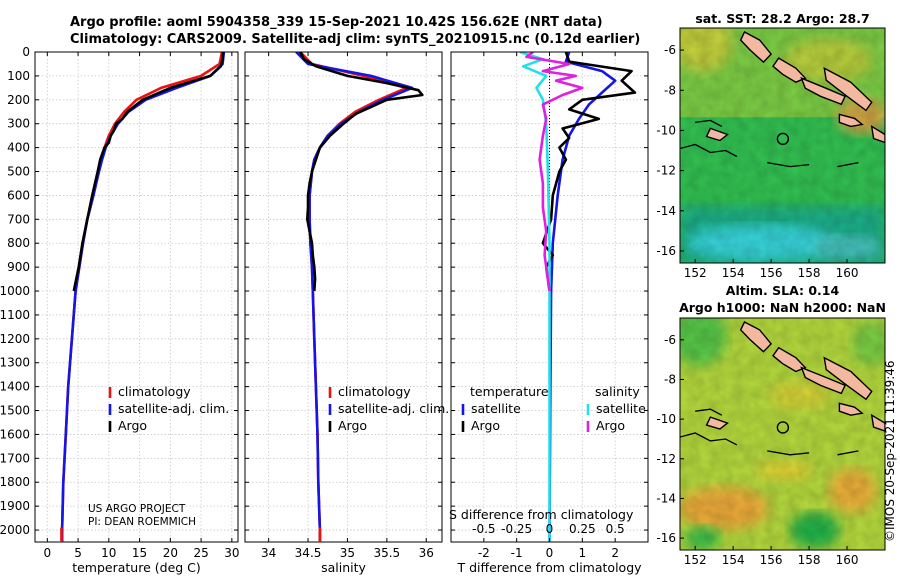 Image resolution: width=900 pixels, height=580 pixels. What do you see at coordinates (582, 529) in the screenshot?
I see `x-tick-label-salinity: 0.25` at bounding box center [582, 529].